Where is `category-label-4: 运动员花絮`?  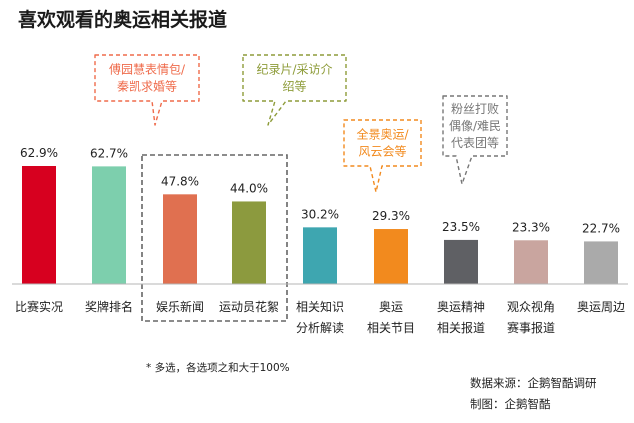 category-label-4: 运动员花絮 is located at coordinates (249, 306).